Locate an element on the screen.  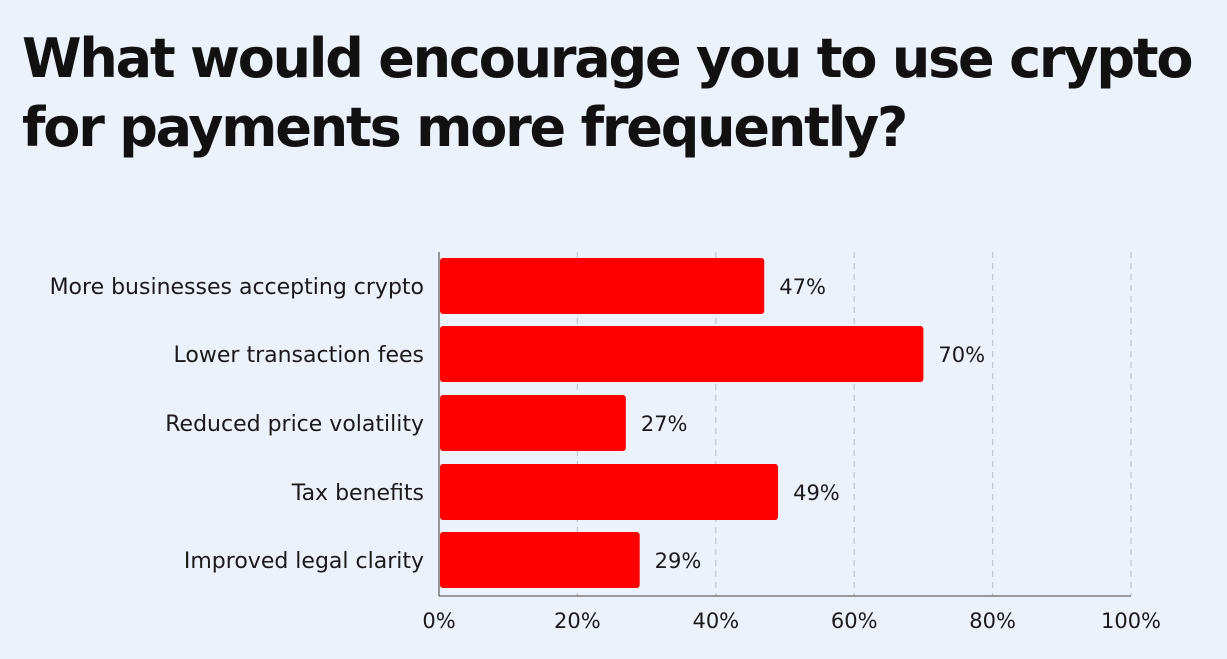
value-label: 70% is located at coordinates (961, 355).